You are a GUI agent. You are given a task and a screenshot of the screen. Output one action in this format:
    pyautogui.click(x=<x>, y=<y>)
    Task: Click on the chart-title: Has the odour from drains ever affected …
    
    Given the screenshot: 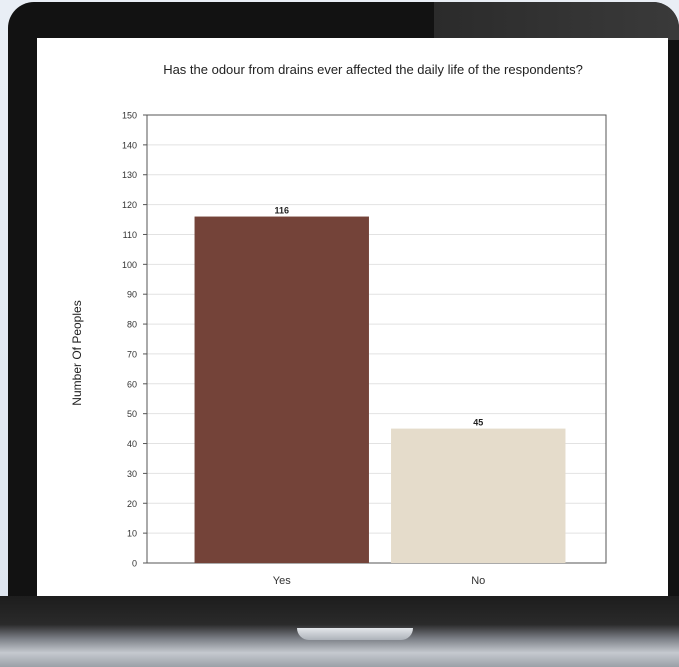 What is the action you would take?
    pyautogui.click(x=373, y=69)
    